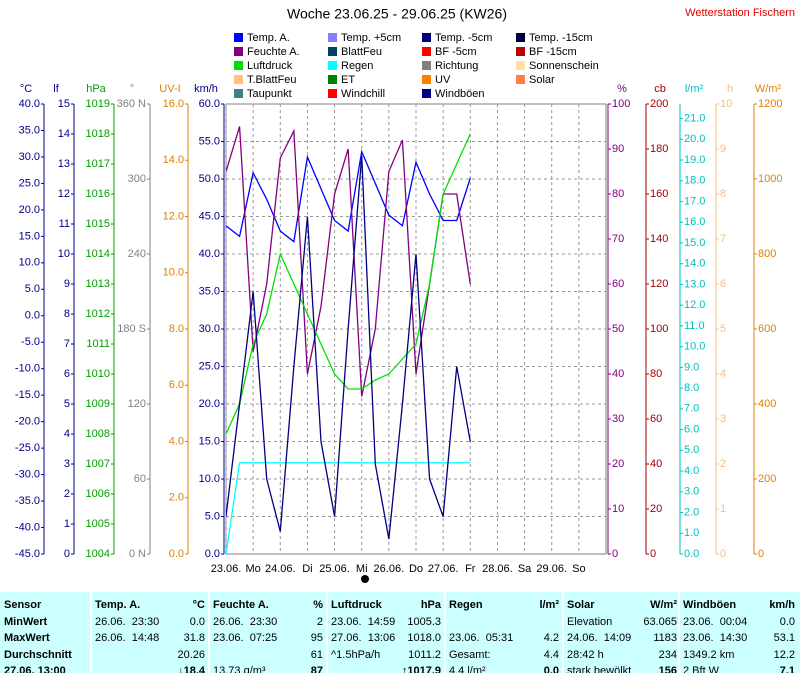  I want to click on table-cell: 87, so click(316, 669).